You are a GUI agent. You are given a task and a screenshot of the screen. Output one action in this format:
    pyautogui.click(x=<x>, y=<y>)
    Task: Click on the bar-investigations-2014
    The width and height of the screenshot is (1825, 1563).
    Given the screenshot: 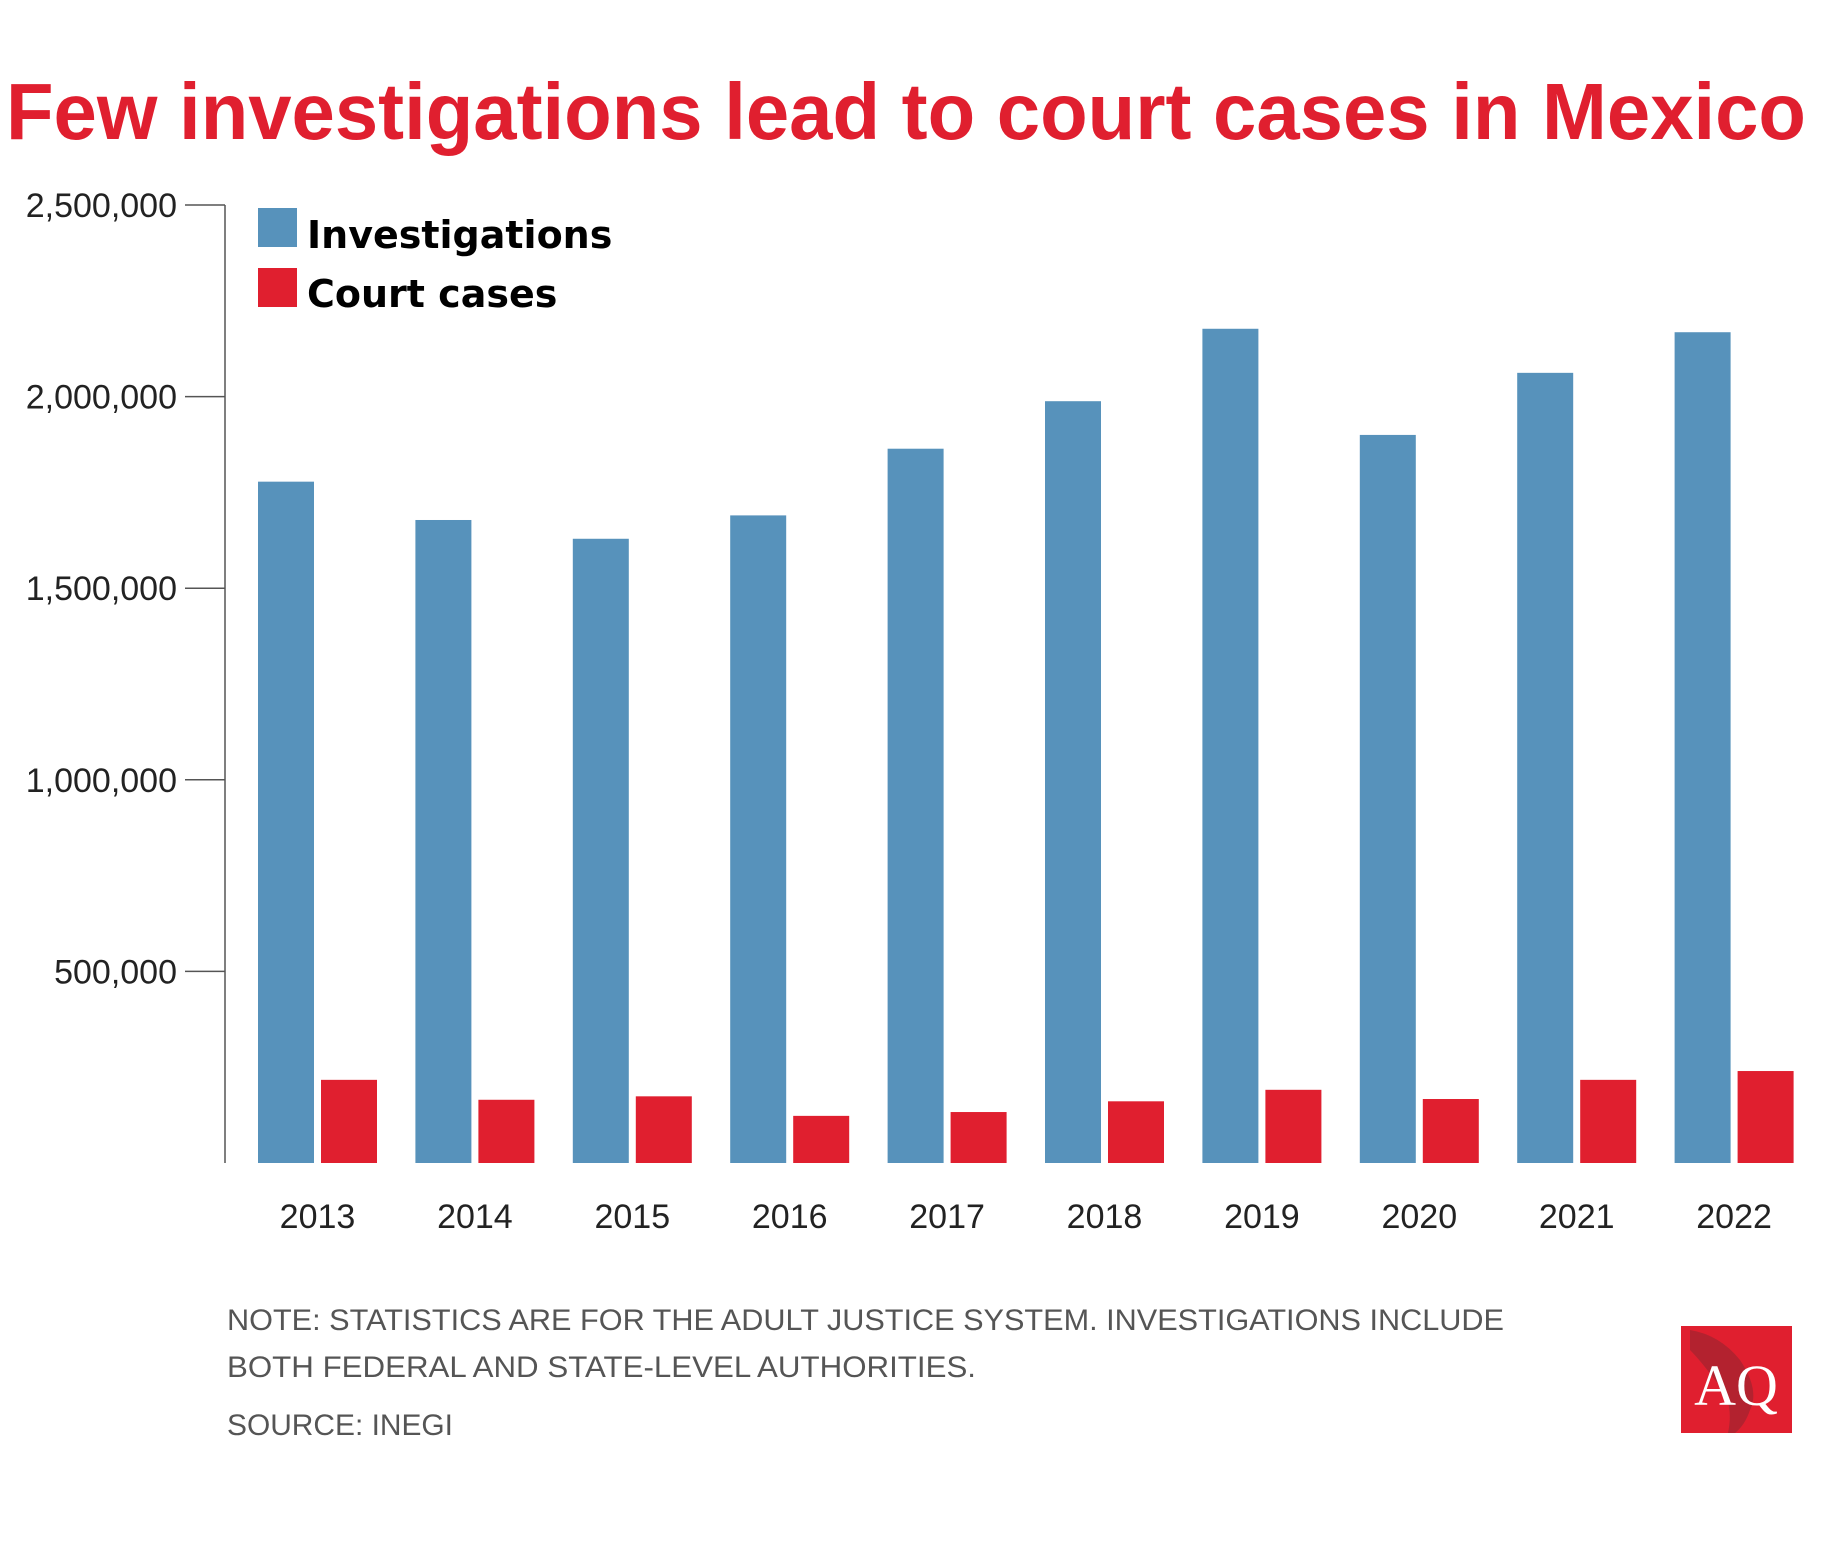 What is the action you would take?
    pyautogui.click(x=443, y=841)
    